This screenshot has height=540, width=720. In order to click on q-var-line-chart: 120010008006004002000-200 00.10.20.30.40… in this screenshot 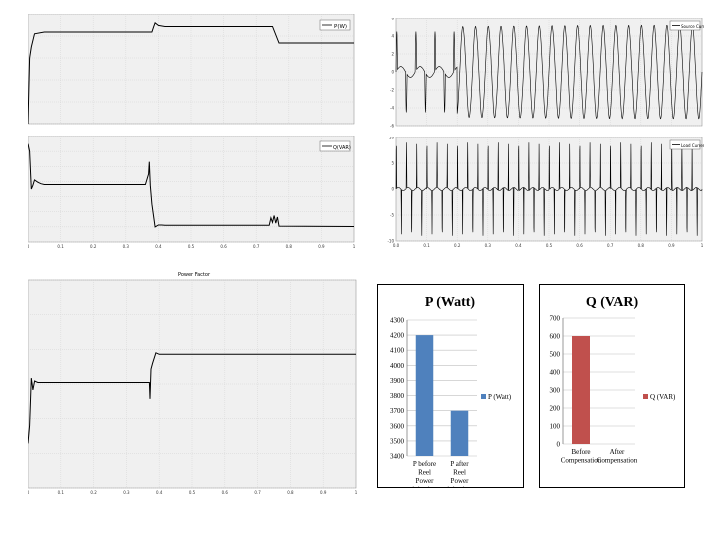, I will do `click(192, 192)`.